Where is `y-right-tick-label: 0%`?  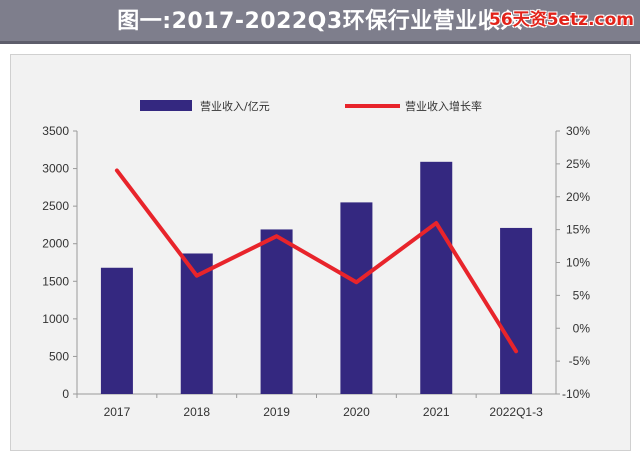 y-right-tick-label: 0% is located at coordinates (582, 328).